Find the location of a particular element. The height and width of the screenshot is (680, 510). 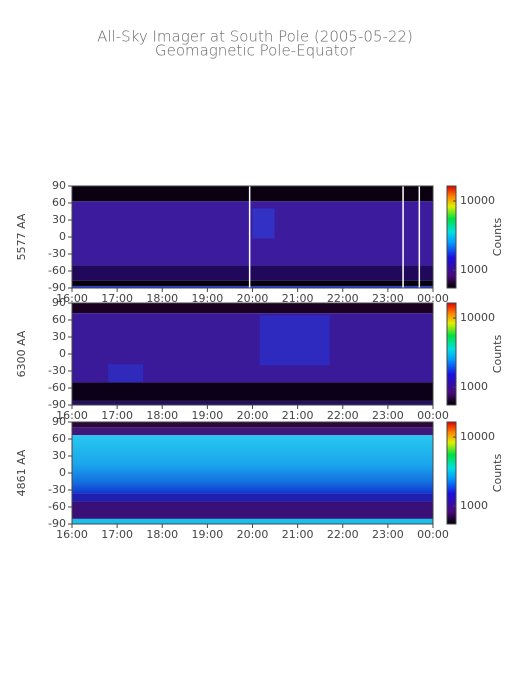

y-axis-label: 4861 AA is located at coordinates (21, 472).